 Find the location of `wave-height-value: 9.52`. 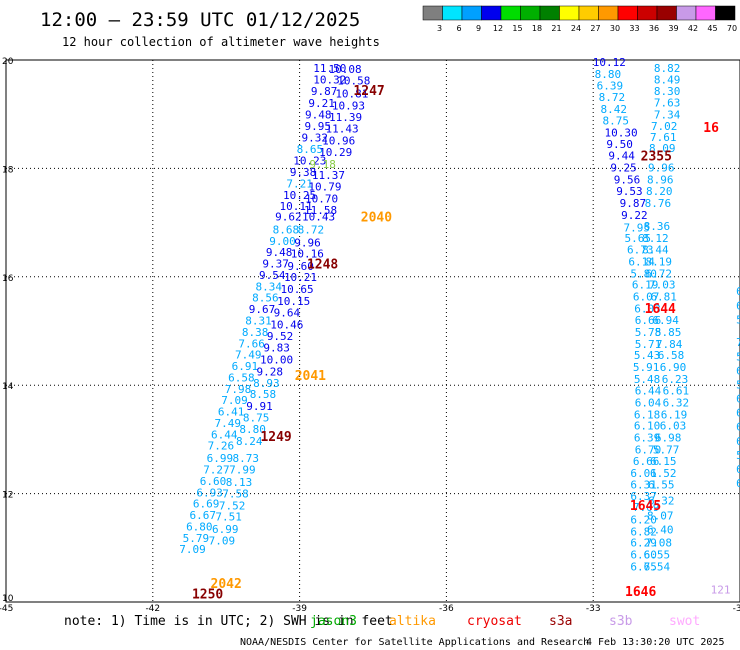

wave-height-value: 9.52 is located at coordinates (280, 336).